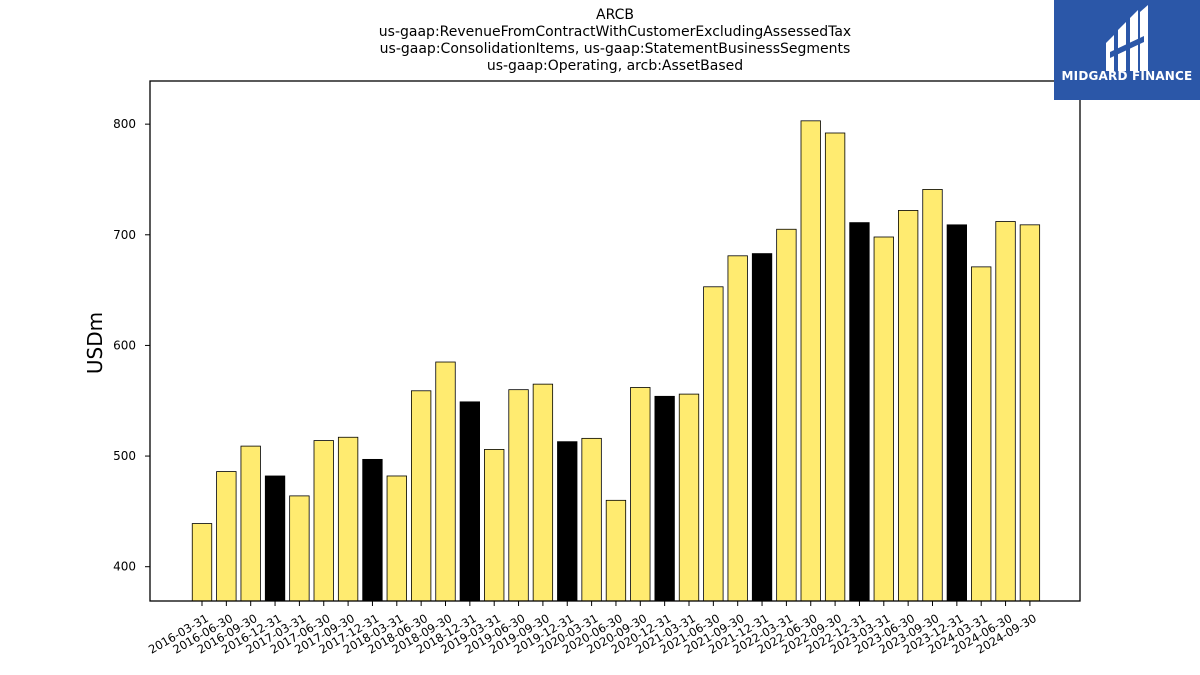 This screenshot has width=1200, height=675. I want to click on y-tick-label: 400, so click(124, 567).